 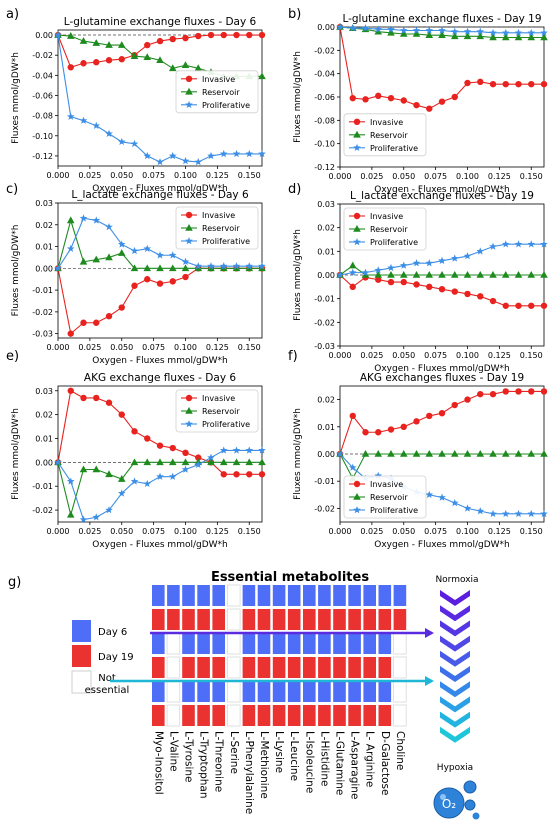 I want to click on panel-label-f: f), so click(x=293, y=356).